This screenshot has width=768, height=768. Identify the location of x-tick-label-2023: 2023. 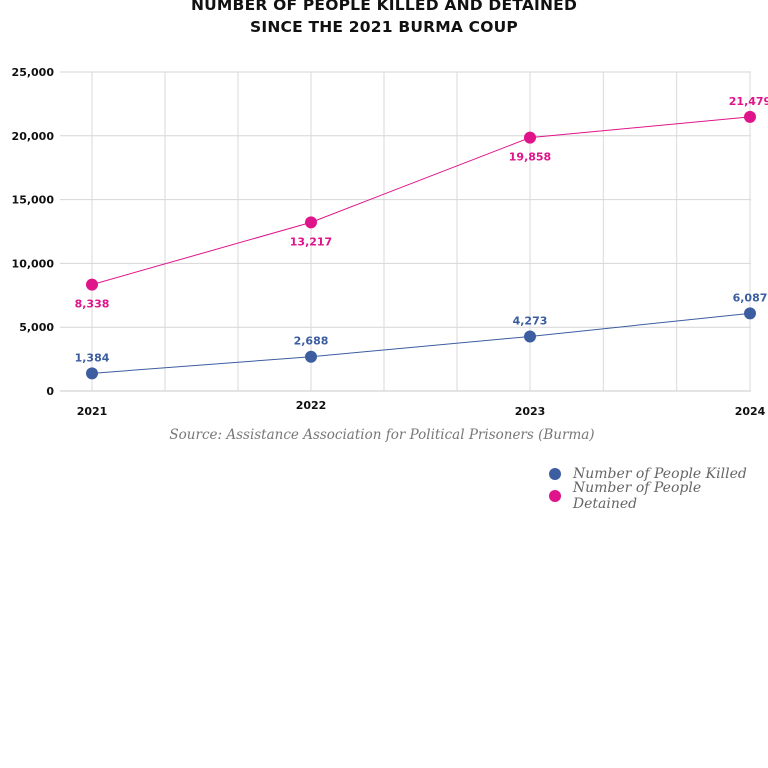
(530, 411).